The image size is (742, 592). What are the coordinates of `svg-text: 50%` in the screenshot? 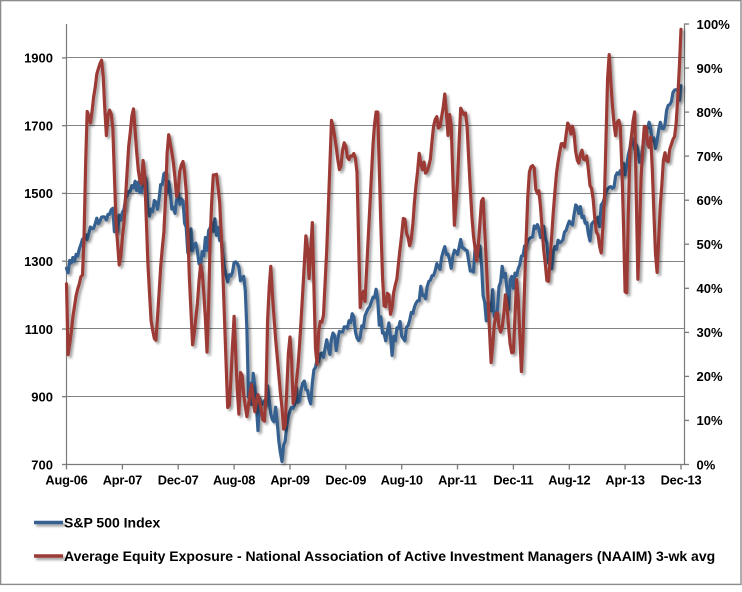 It's located at (710, 244).